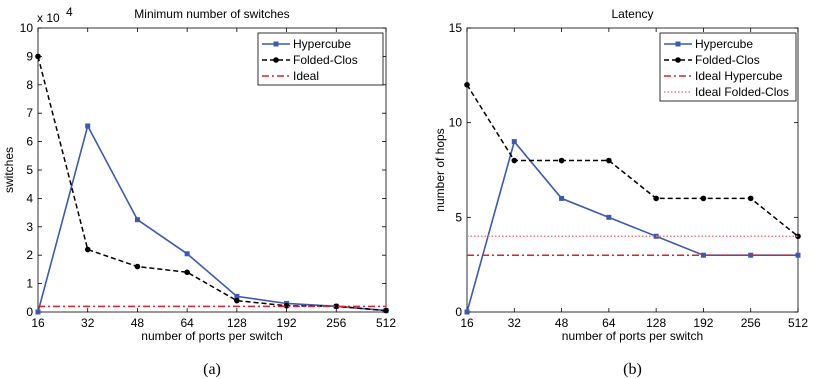  What do you see at coordinates (9, 170) in the screenshot?
I see `y-axis-label: switches` at bounding box center [9, 170].